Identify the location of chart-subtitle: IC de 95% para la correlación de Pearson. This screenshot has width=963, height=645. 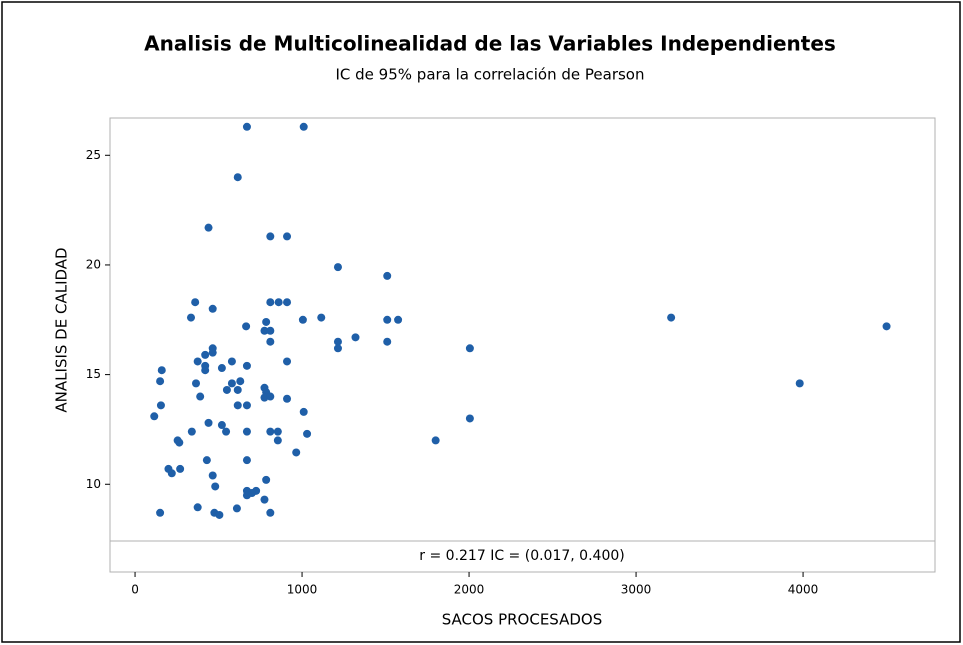
(490, 75).